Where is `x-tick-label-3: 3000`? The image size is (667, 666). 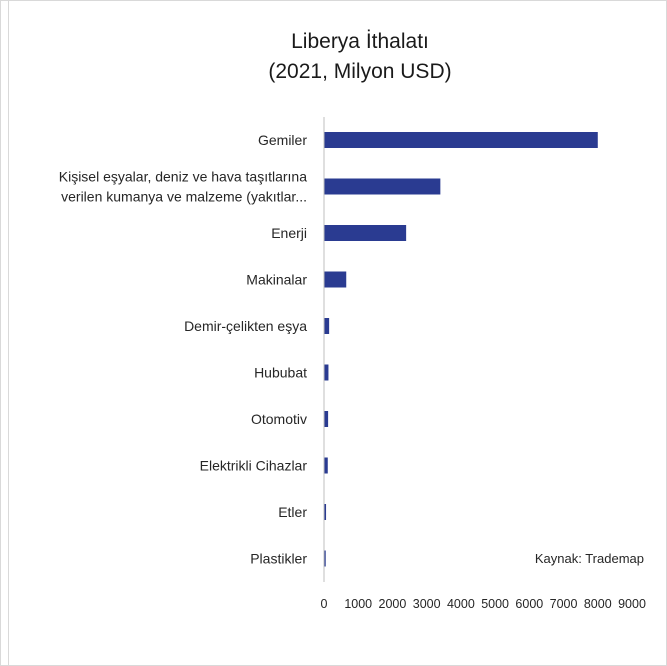 x-tick-label-3: 3000 is located at coordinates (427, 604).